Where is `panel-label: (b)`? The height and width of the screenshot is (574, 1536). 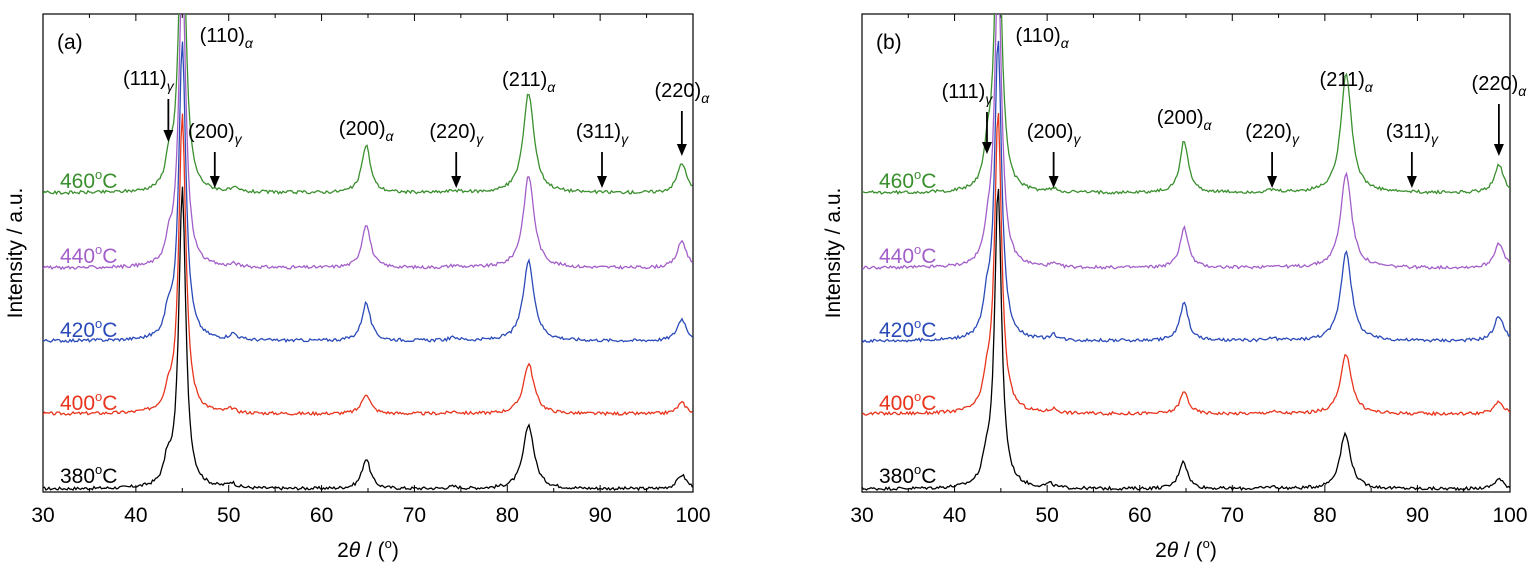
panel-label: (b) is located at coordinates (889, 42).